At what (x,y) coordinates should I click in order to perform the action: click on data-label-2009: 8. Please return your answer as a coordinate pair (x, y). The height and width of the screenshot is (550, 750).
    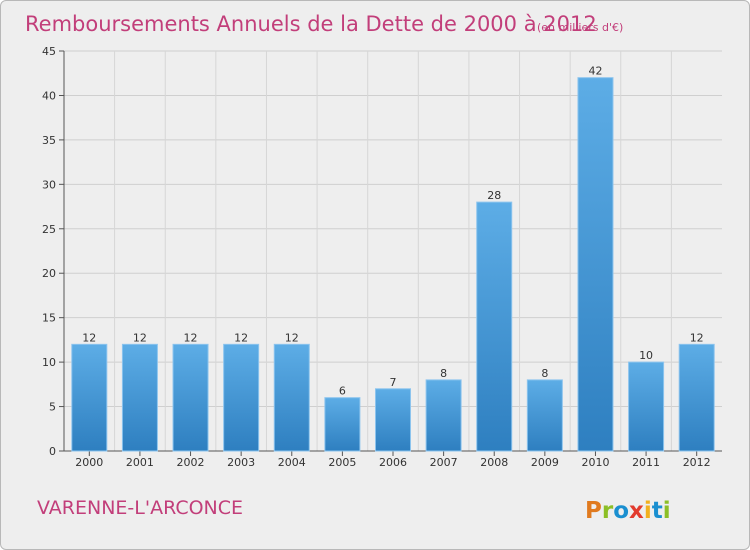
    Looking at the image, I should click on (544, 373).